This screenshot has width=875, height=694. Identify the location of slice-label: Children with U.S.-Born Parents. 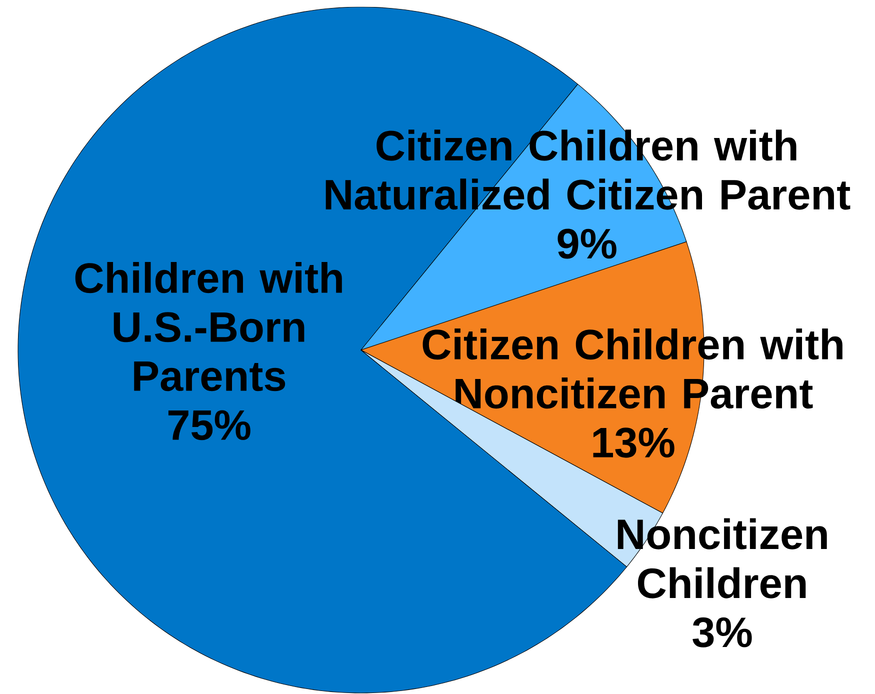
(208, 327).